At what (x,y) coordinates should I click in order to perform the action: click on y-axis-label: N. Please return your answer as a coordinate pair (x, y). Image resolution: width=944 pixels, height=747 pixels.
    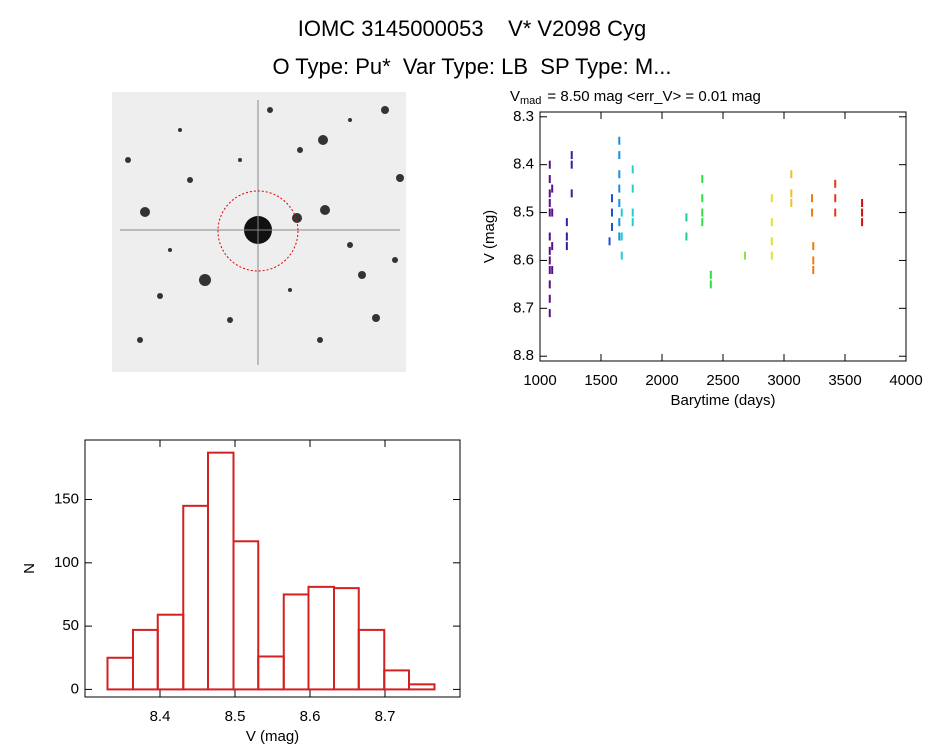
    Looking at the image, I should click on (29, 568).